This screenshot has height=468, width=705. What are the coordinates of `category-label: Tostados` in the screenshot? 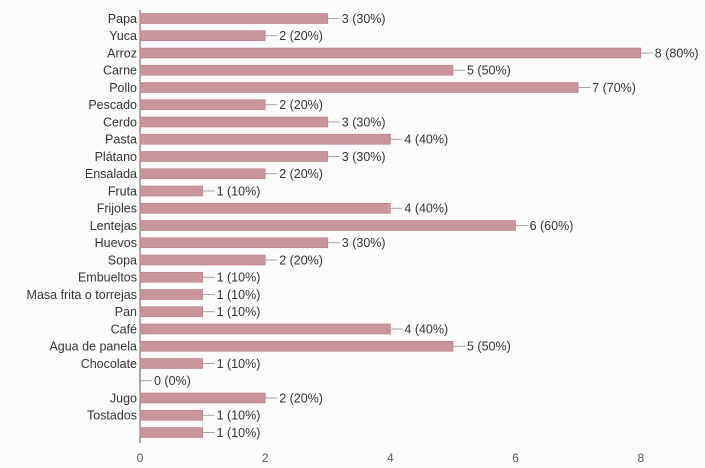 It's located at (112, 416).